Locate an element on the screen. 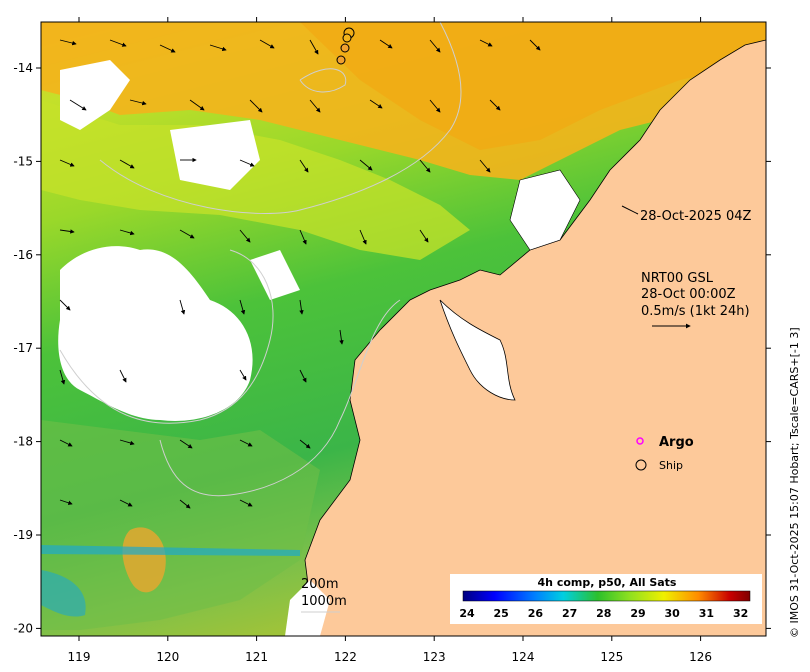 The image size is (810, 672). colorbar-tick-label: 30 is located at coordinates (673, 613).